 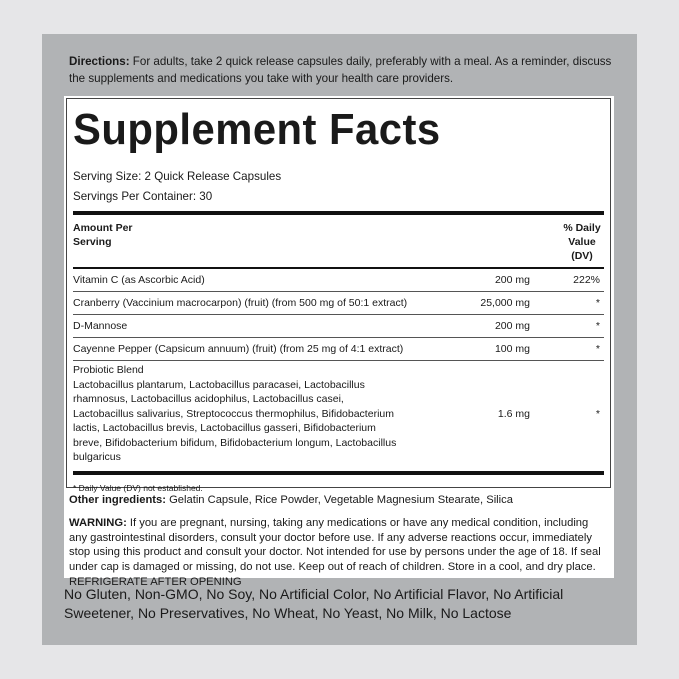 What do you see at coordinates (98, 523) in the screenshot?
I see `warning-label: WARNING:` at bounding box center [98, 523].